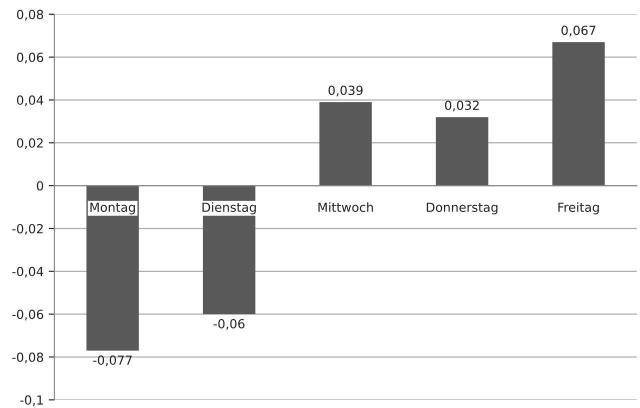  What do you see at coordinates (28, 272) in the screenshot?
I see `y-tick-label: -0,04` at bounding box center [28, 272].